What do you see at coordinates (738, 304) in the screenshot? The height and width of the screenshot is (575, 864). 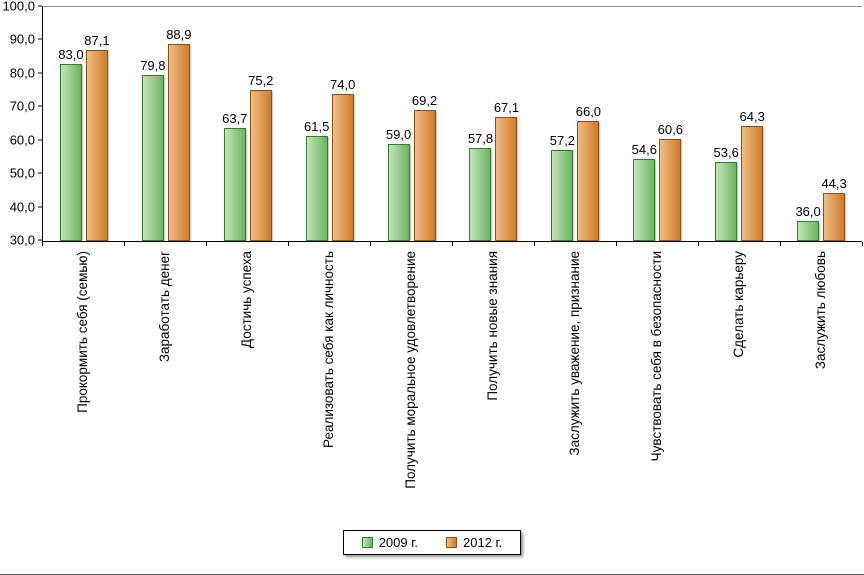 I see `category-label: Сделать карьеру` at bounding box center [738, 304].